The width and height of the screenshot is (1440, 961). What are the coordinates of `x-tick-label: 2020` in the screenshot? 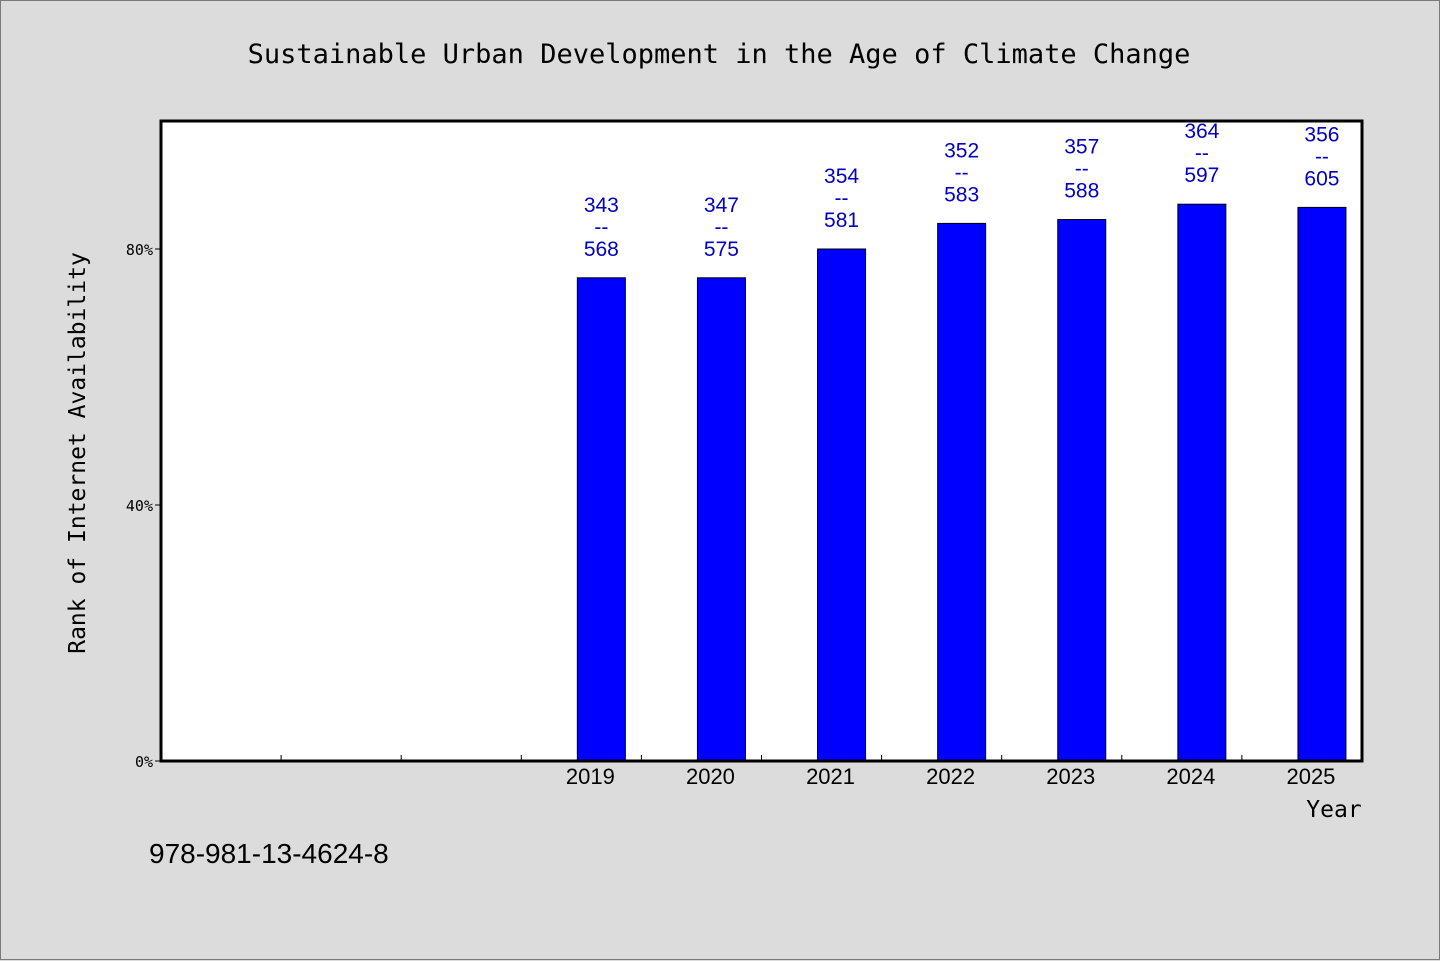 It's located at (710, 776).